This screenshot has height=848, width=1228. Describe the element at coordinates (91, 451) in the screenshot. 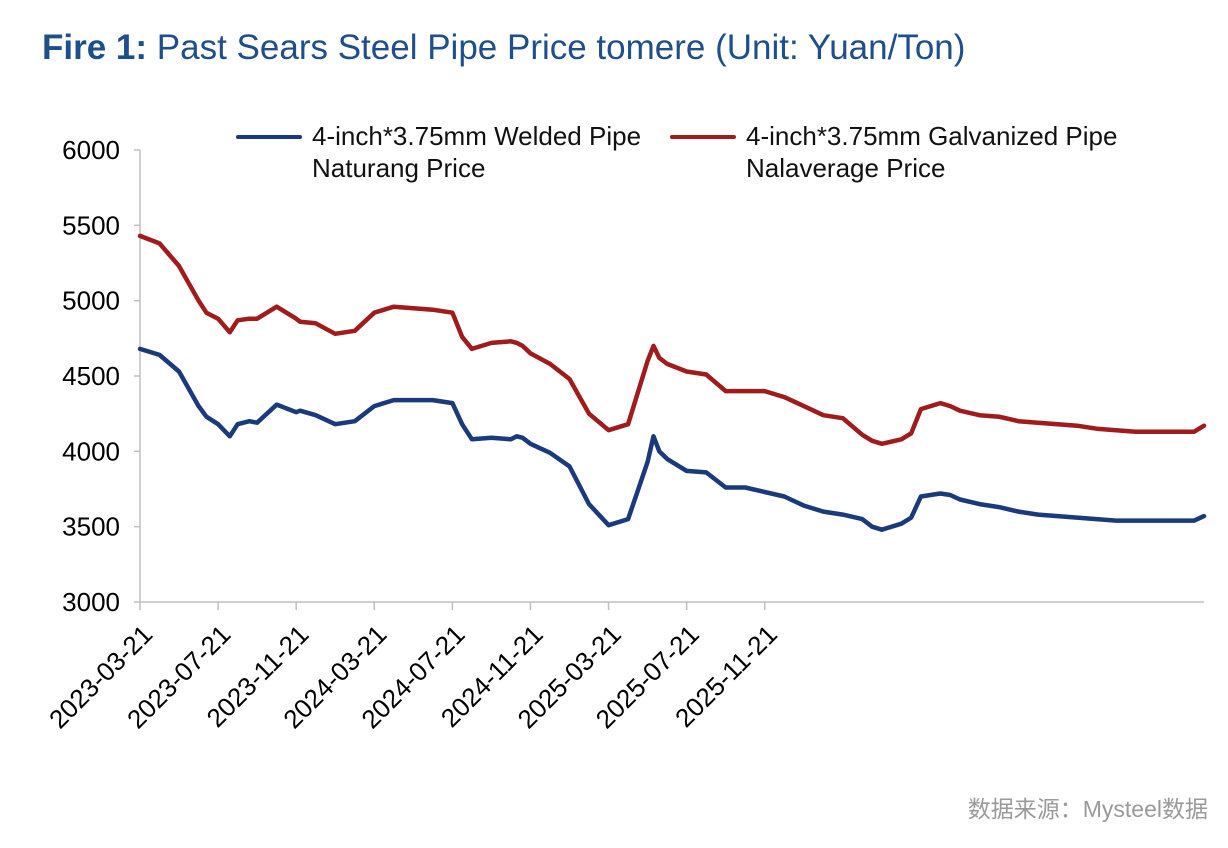

I see `y-tick-label: 4000` at that location.